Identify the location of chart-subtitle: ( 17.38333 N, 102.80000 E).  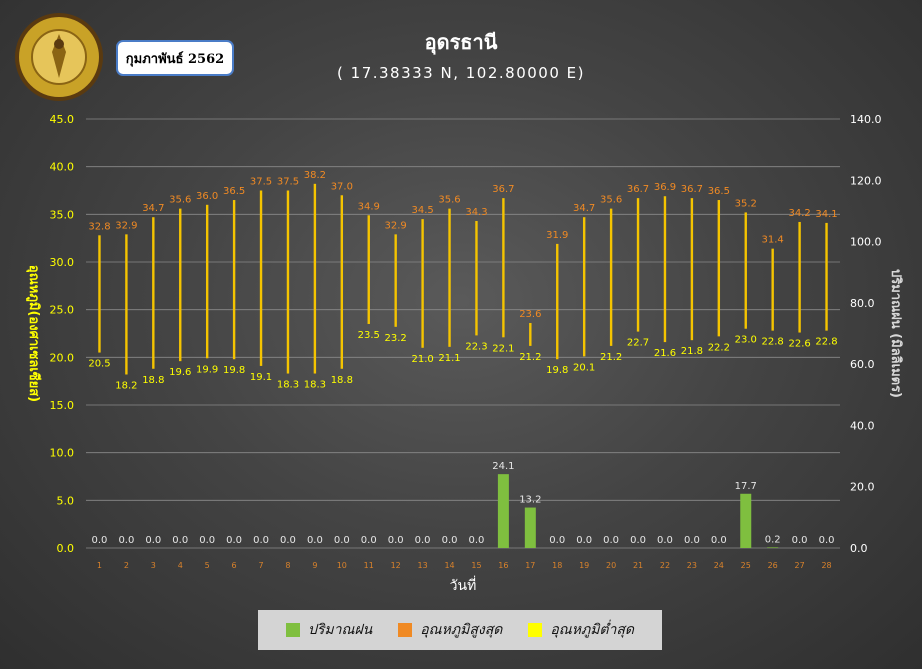
(461, 73).